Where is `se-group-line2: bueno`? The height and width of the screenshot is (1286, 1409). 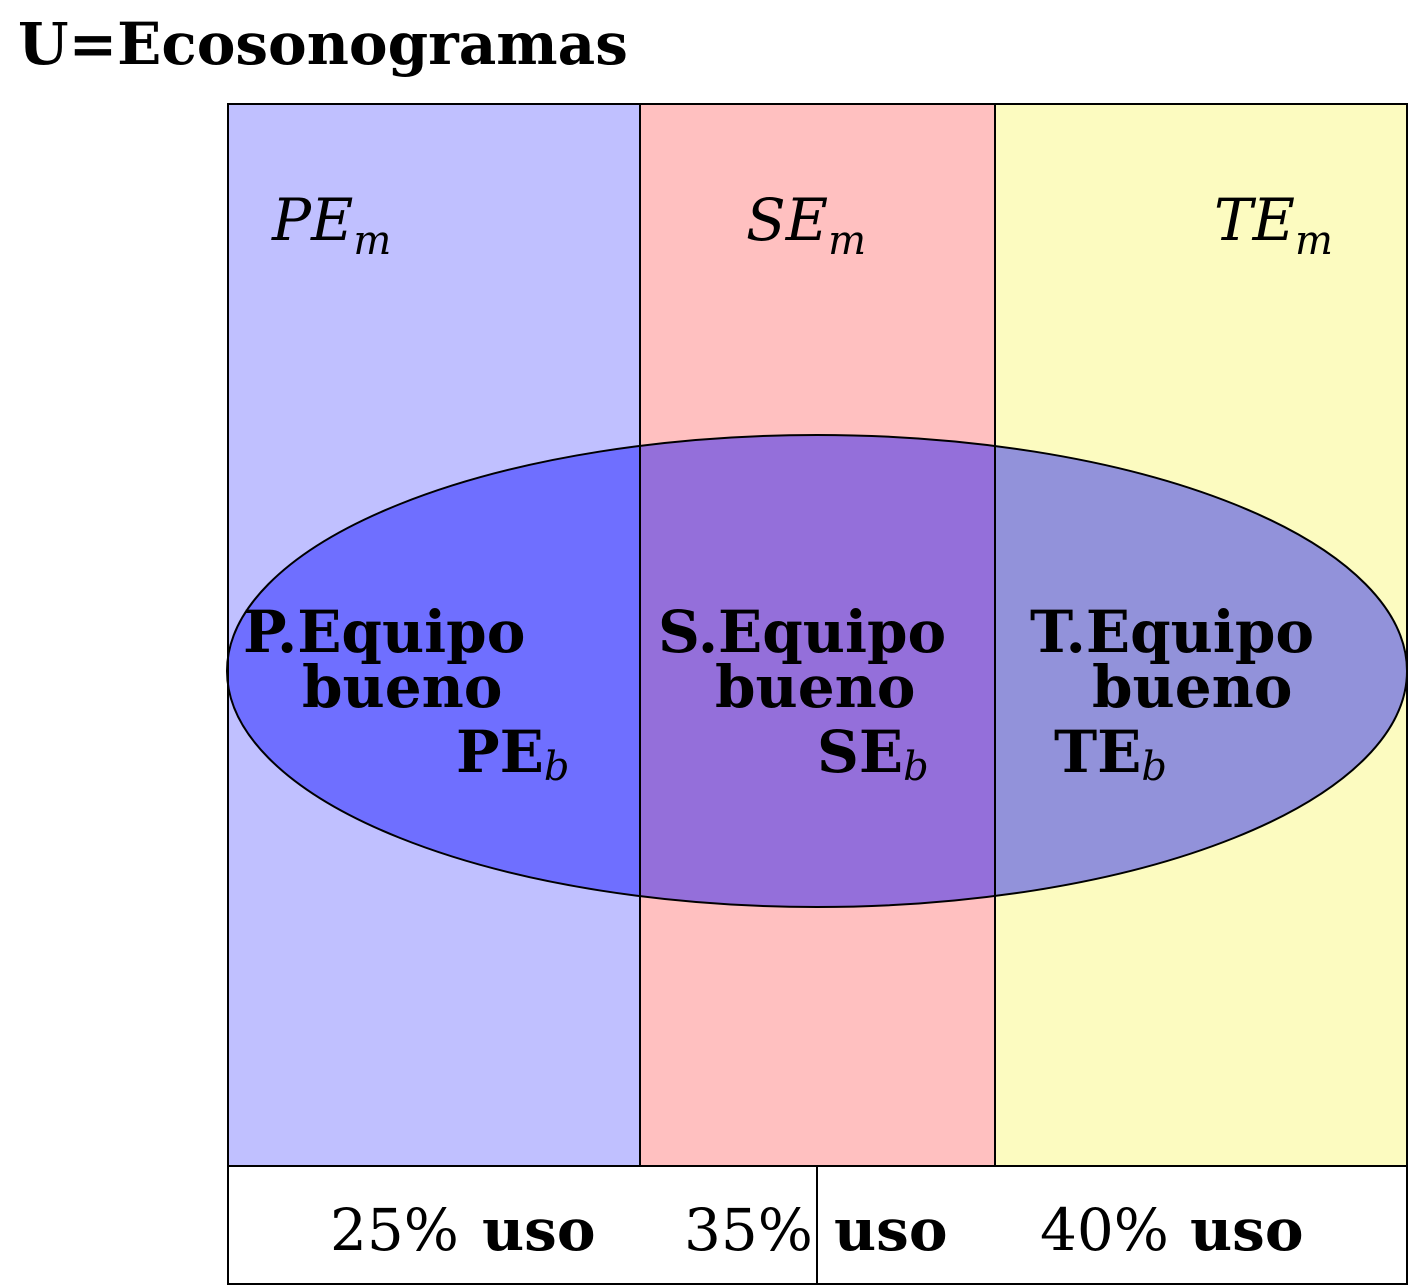
se-group-line2: bueno is located at coordinates (815, 687).